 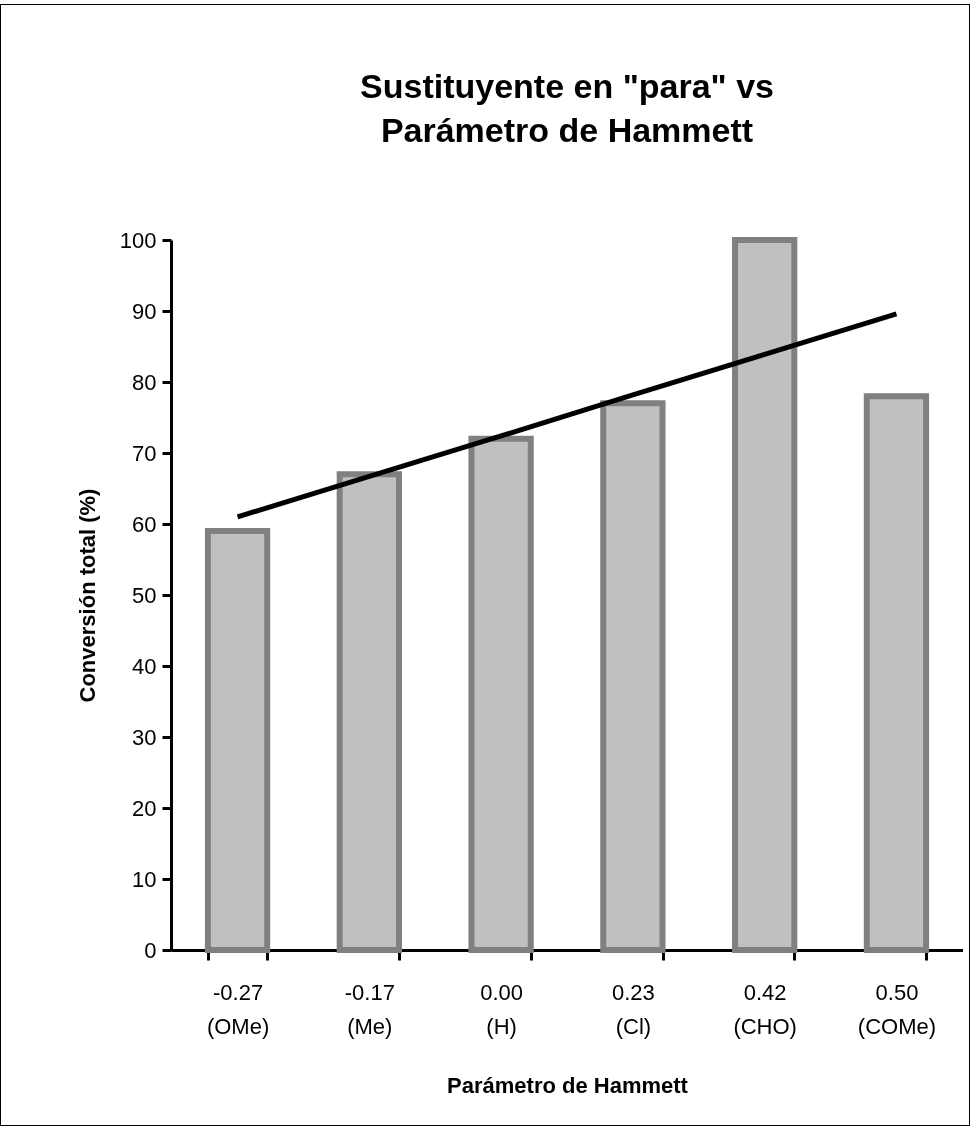 What do you see at coordinates (87, 595) in the screenshot?
I see `y-axis-title: Conversión total (%)` at bounding box center [87, 595].